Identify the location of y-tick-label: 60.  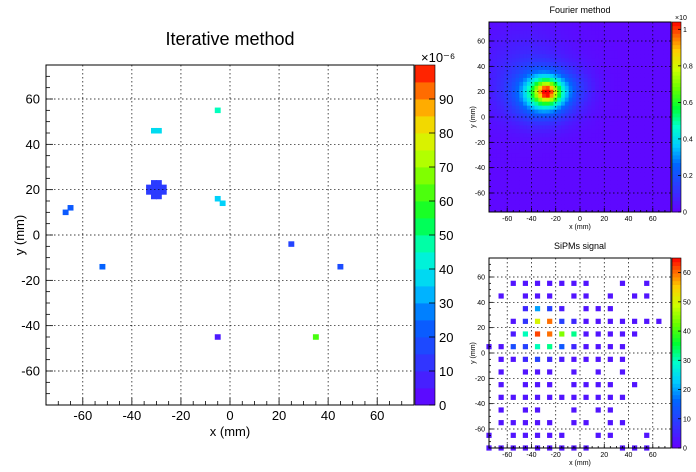
(481, 278).